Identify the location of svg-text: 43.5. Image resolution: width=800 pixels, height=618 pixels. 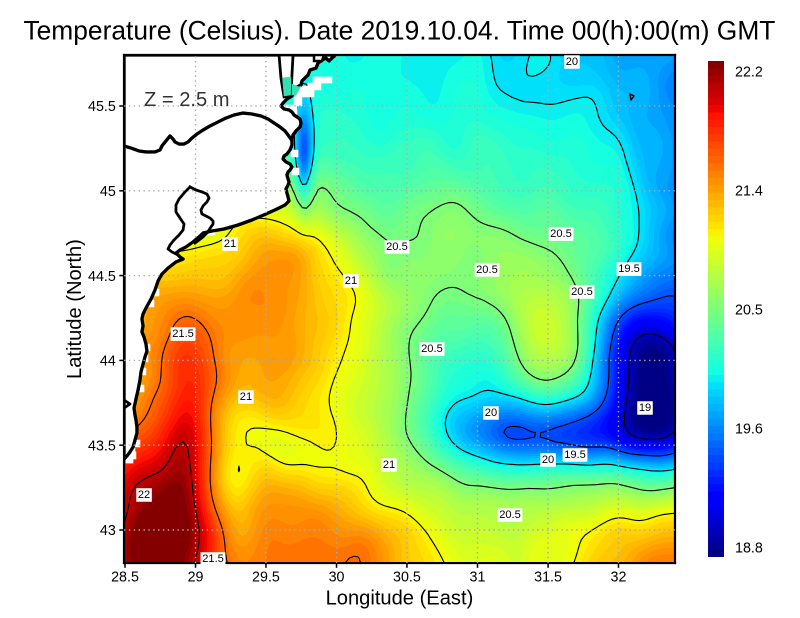
(102, 446).